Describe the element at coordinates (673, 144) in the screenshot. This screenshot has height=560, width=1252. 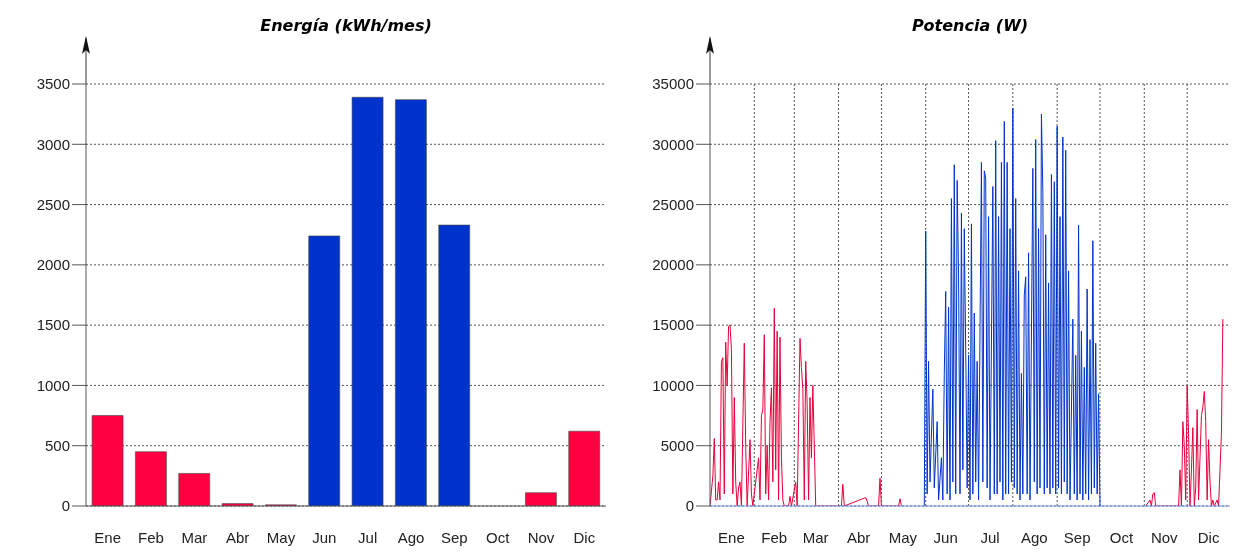
I see `y-tick-label: 30000` at that location.